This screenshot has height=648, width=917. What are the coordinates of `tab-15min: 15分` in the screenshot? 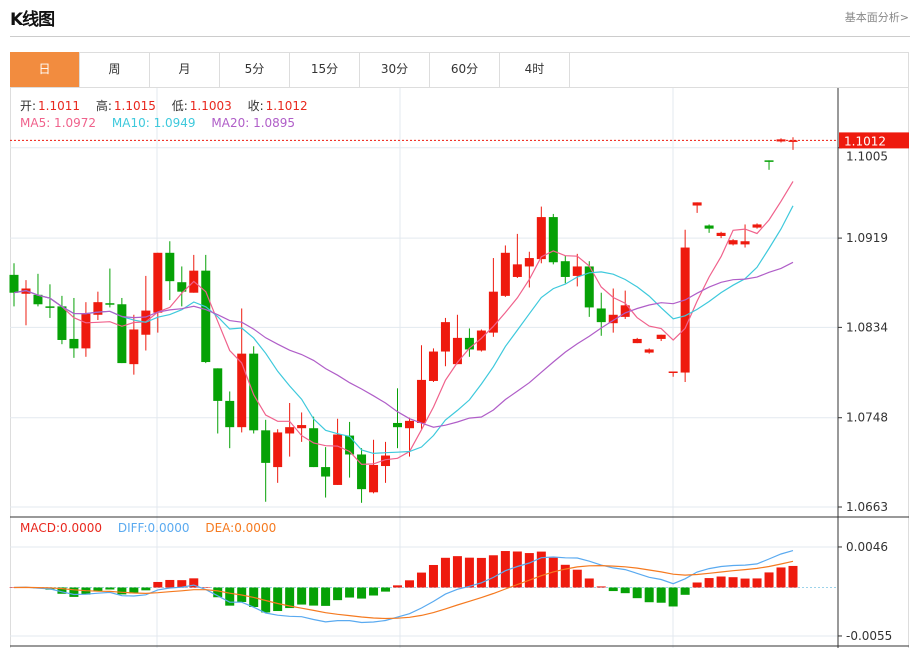 It's located at (325, 69).